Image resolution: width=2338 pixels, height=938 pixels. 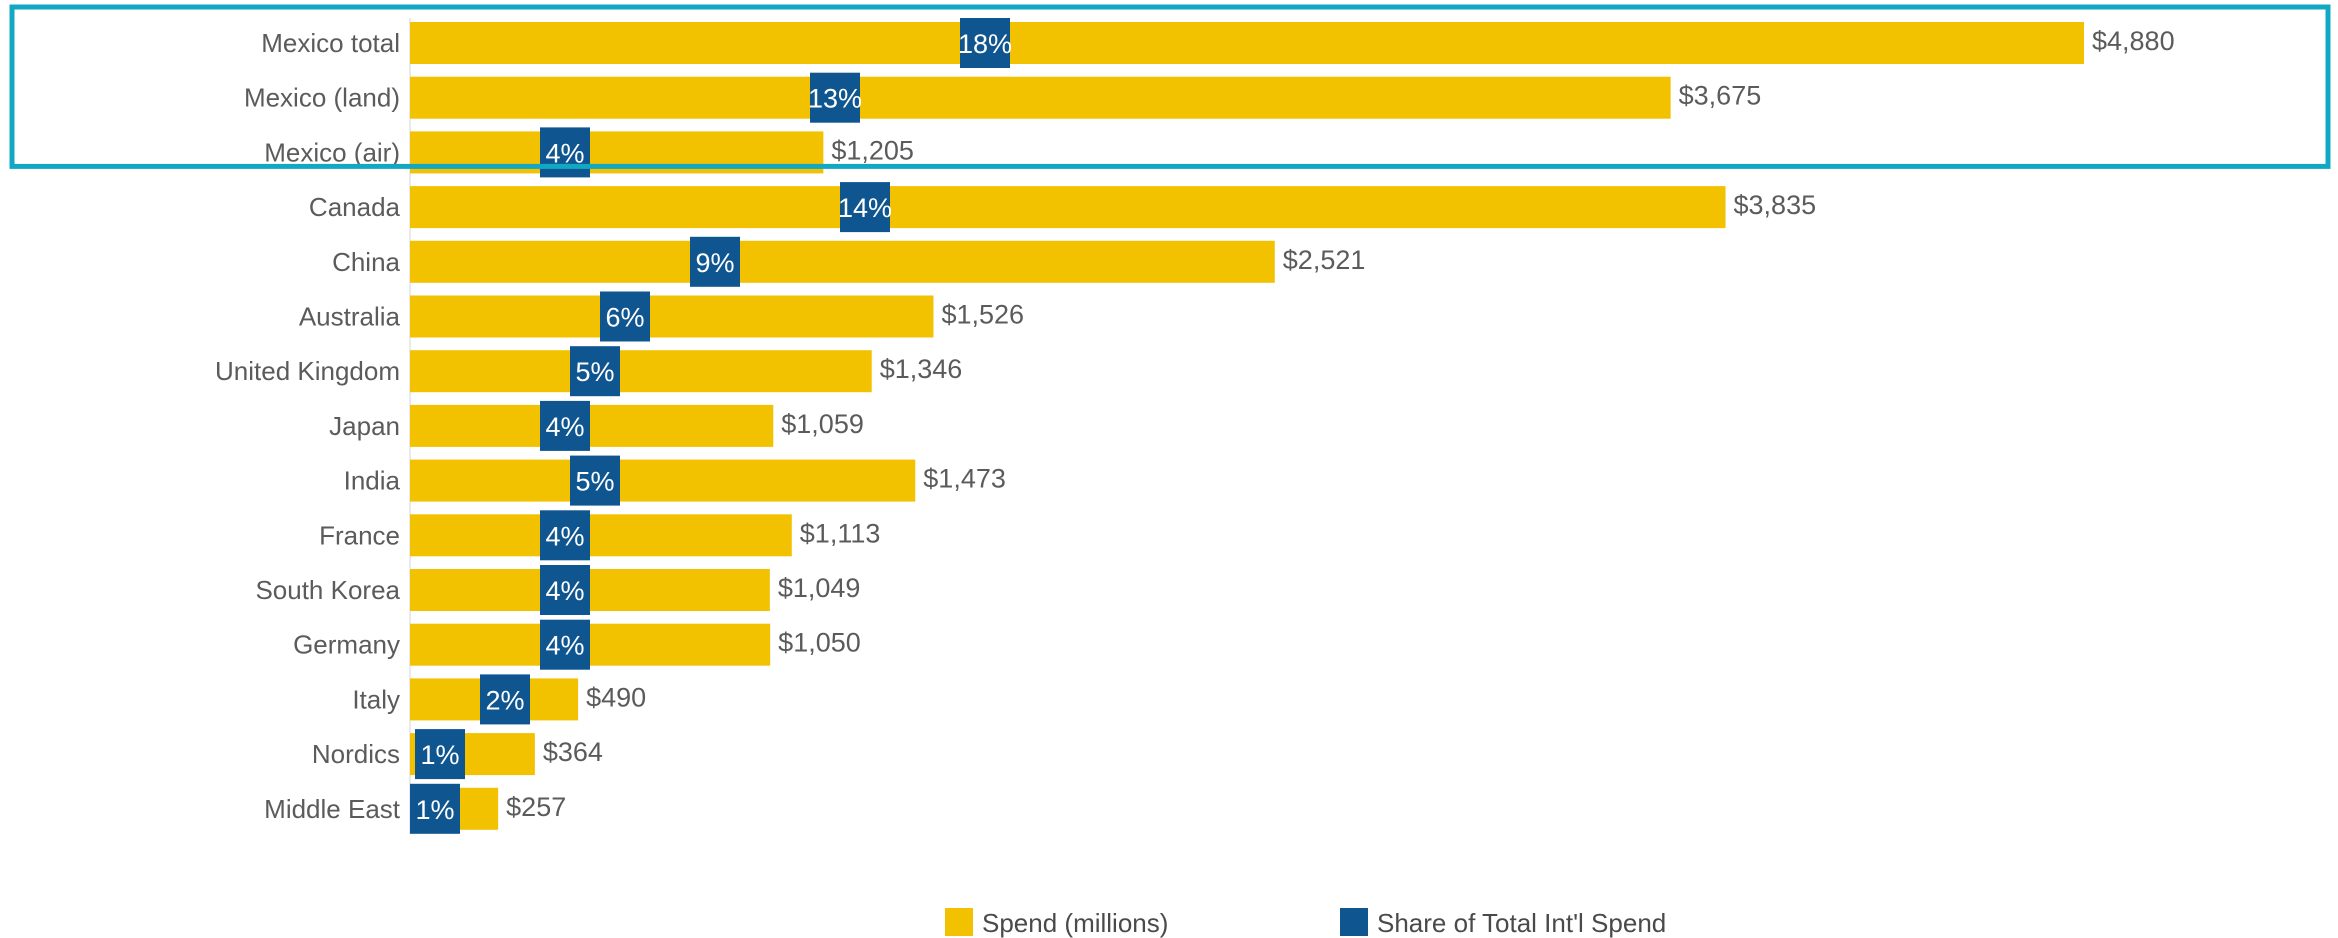 What do you see at coordinates (819, 643) in the screenshot?
I see `spend-value-label: $1,050` at bounding box center [819, 643].